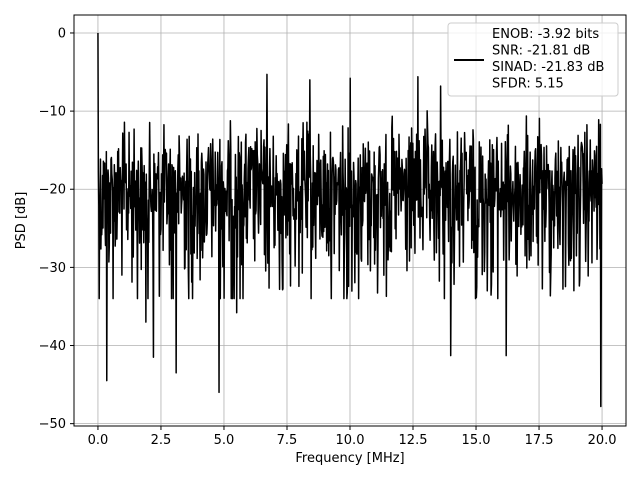 This screenshot has width=640, height=485. What do you see at coordinates (545, 34) in the screenshot?
I see `legend-enob: ENOB: -3.92 bits` at bounding box center [545, 34].